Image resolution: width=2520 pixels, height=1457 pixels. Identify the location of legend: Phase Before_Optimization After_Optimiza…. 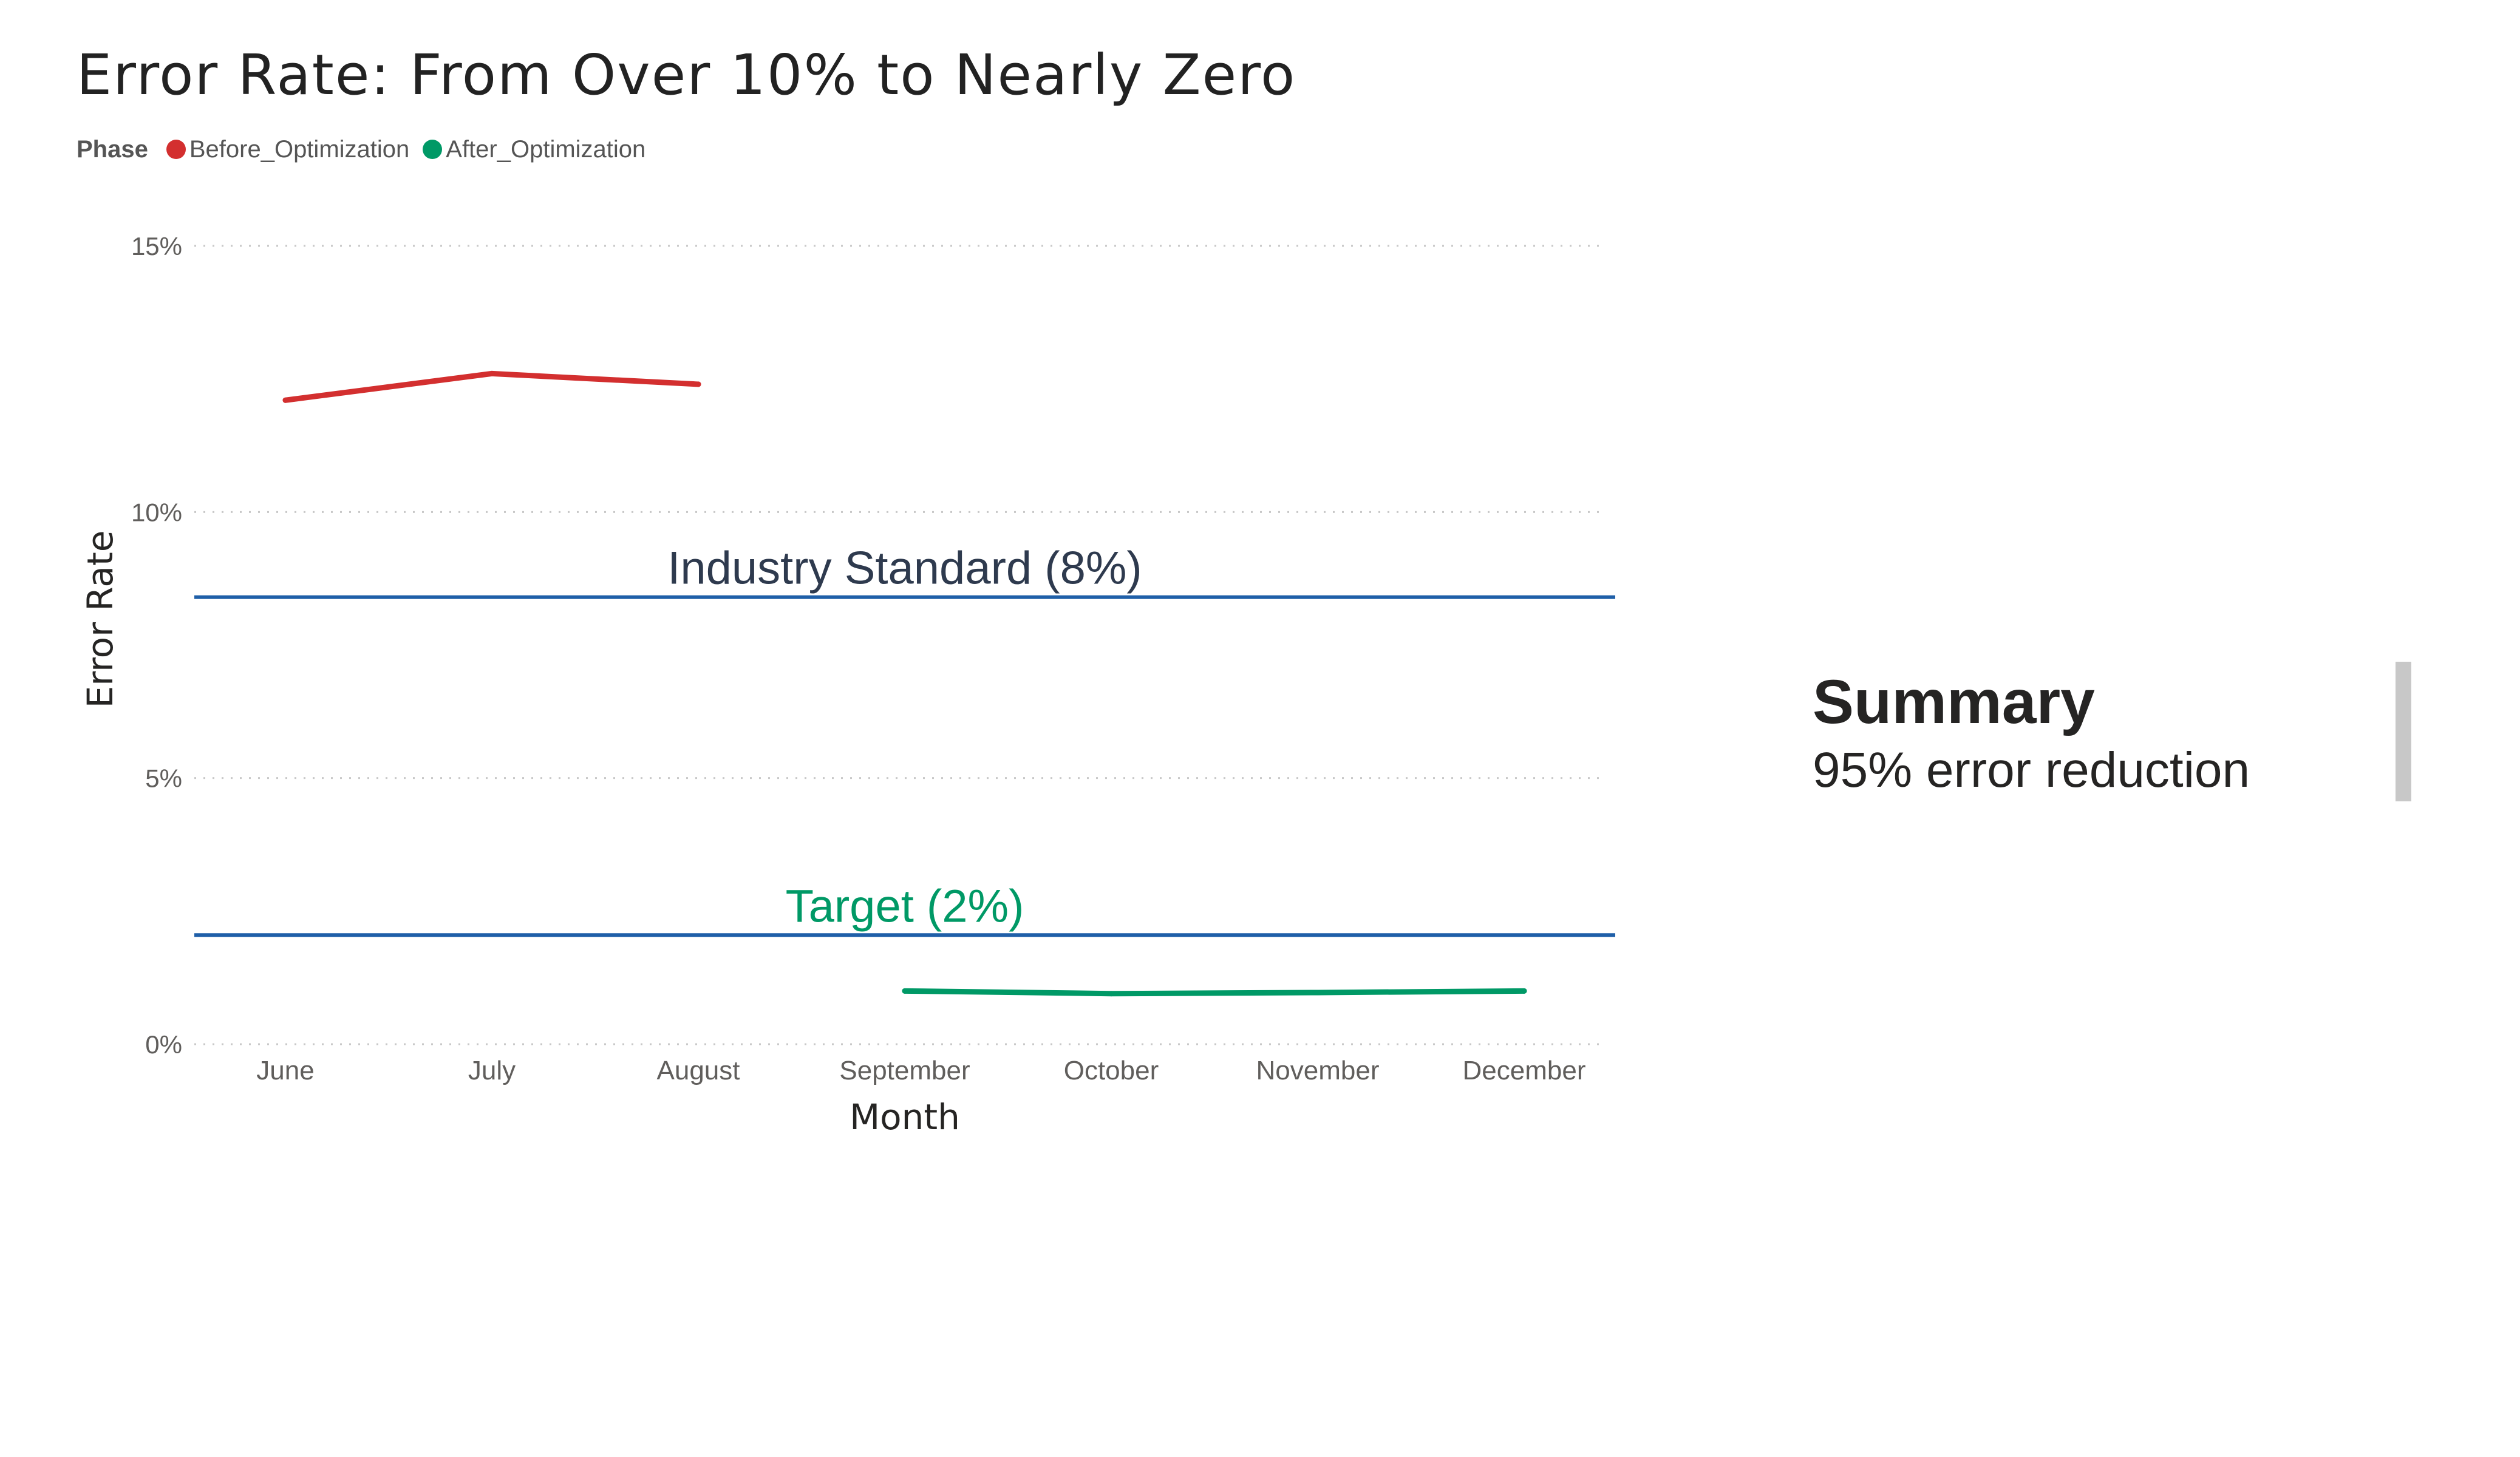
(368, 149).